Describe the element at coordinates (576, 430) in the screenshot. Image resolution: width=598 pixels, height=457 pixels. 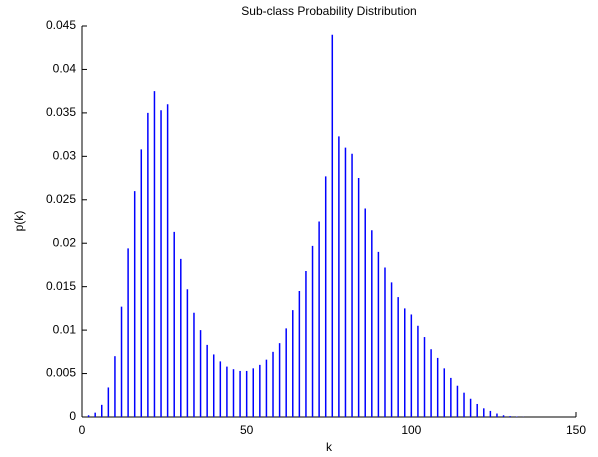
I see `x-tick-label: 150` at that location.